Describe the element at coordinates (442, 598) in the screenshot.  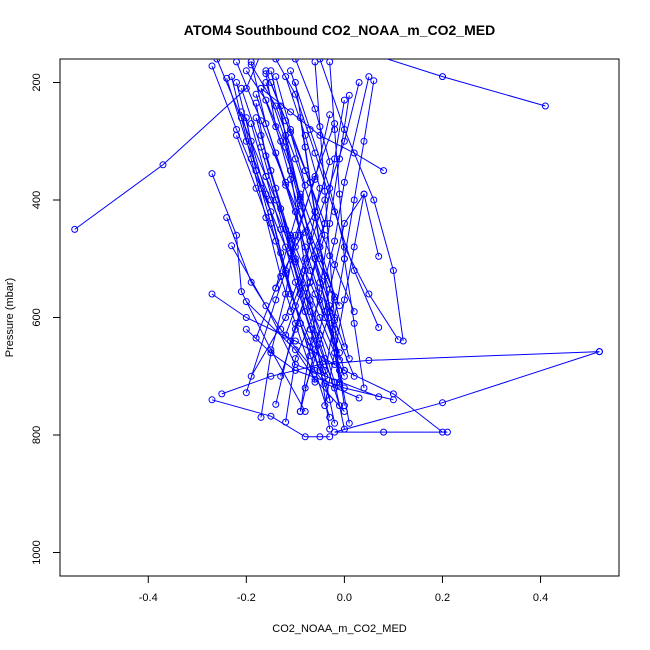
I see `x-tick-label: 0.2` at that location.